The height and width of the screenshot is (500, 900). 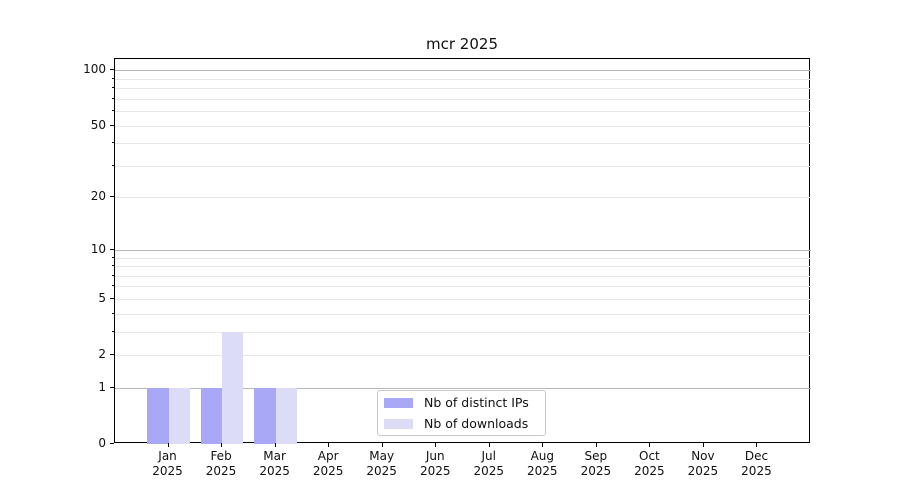 I want to click on legend-swatch-distinct-ips-icon, so click(x=398, y=402).